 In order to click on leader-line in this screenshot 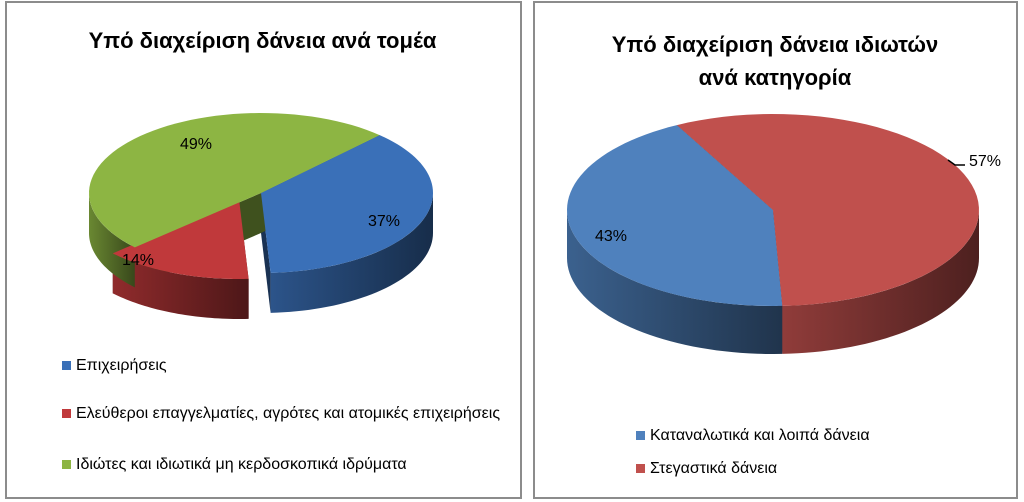, I will do `click(956, 162)`.